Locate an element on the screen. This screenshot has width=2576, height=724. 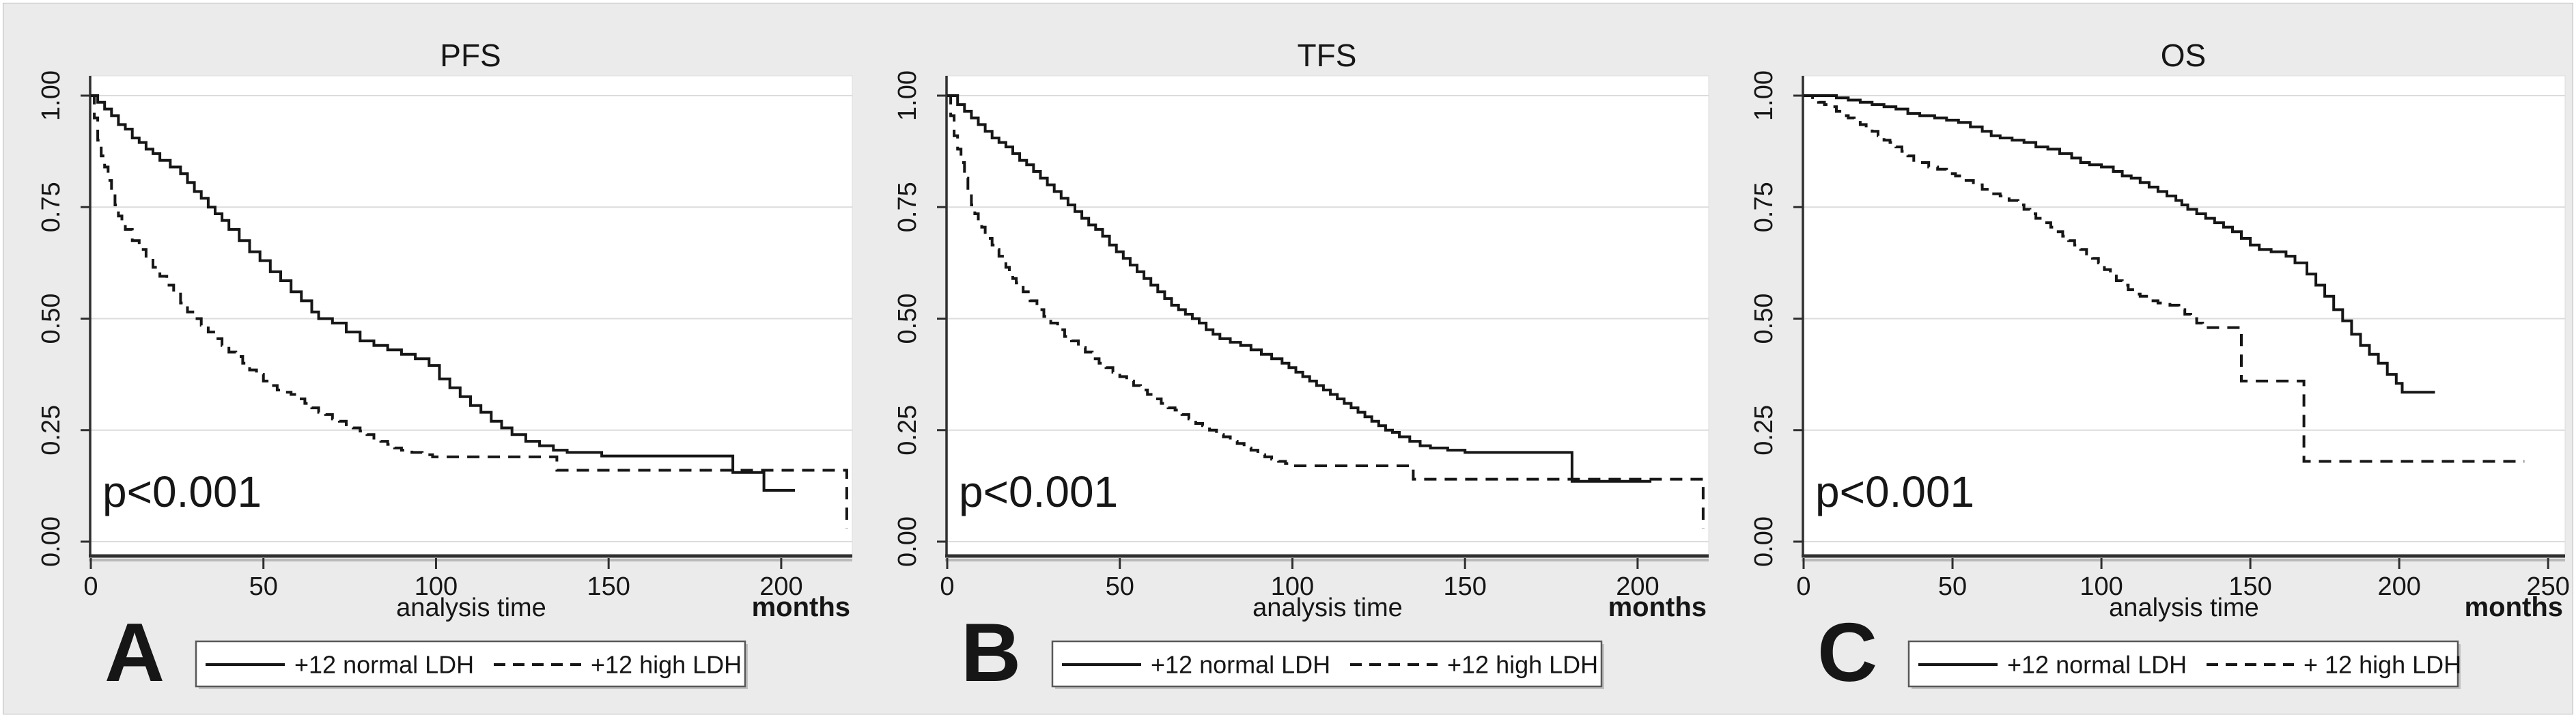
panel-letter: C is located at coordinates (1847, 652).